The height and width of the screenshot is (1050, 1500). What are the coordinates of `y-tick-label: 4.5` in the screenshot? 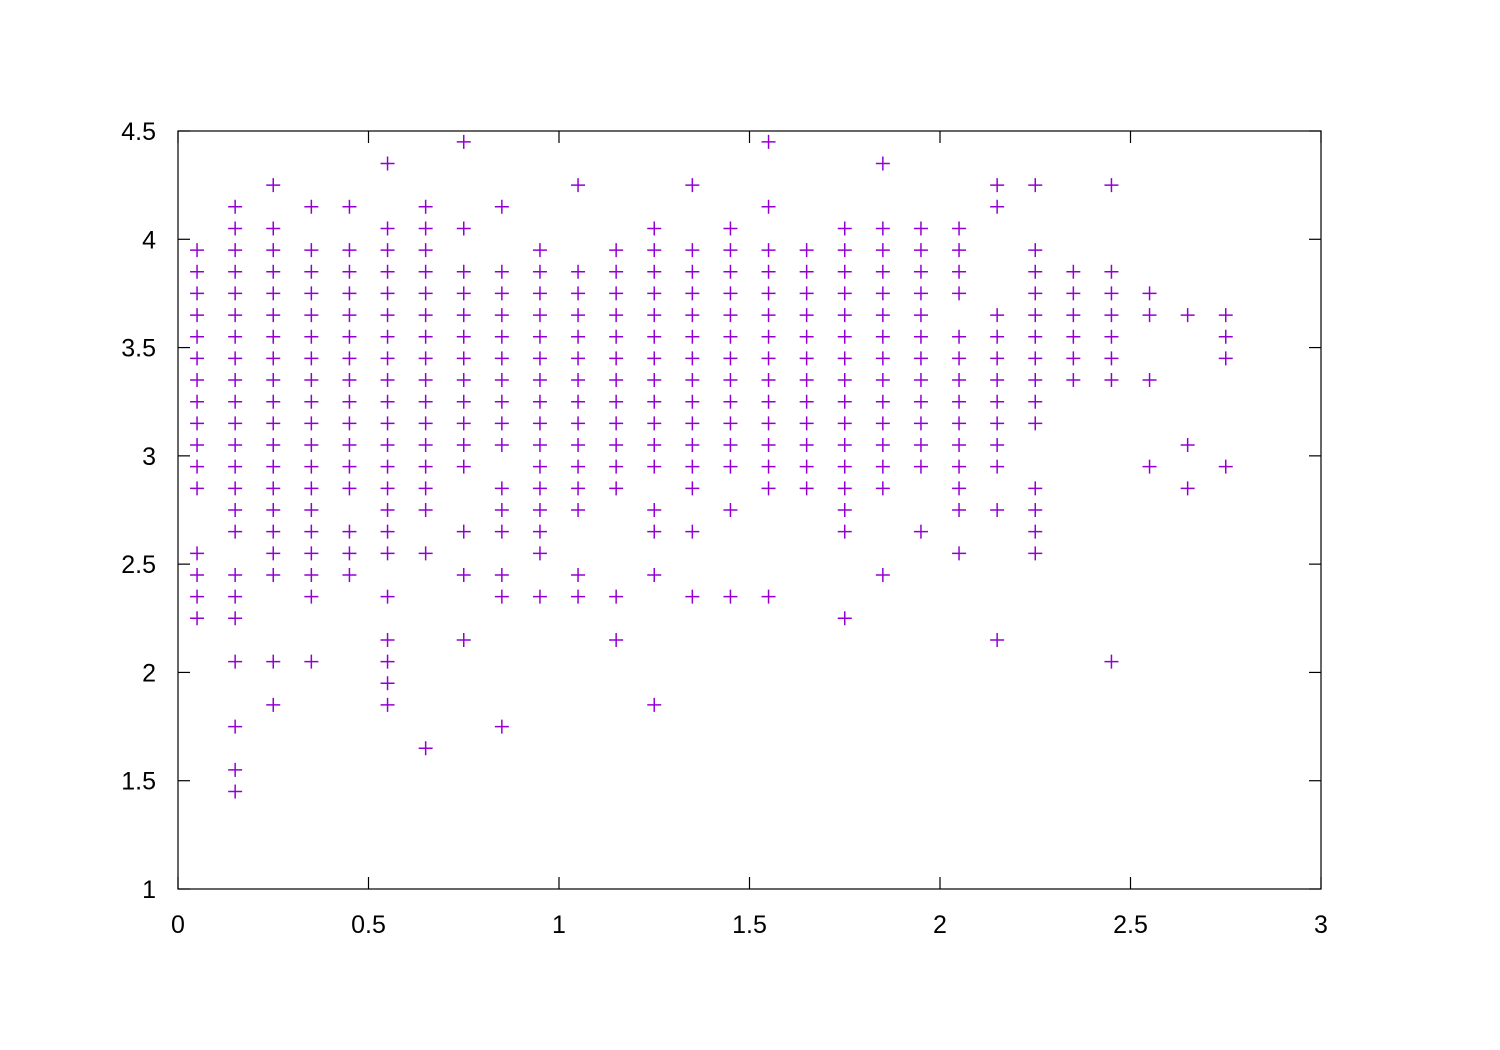 It's located at (138, 132).